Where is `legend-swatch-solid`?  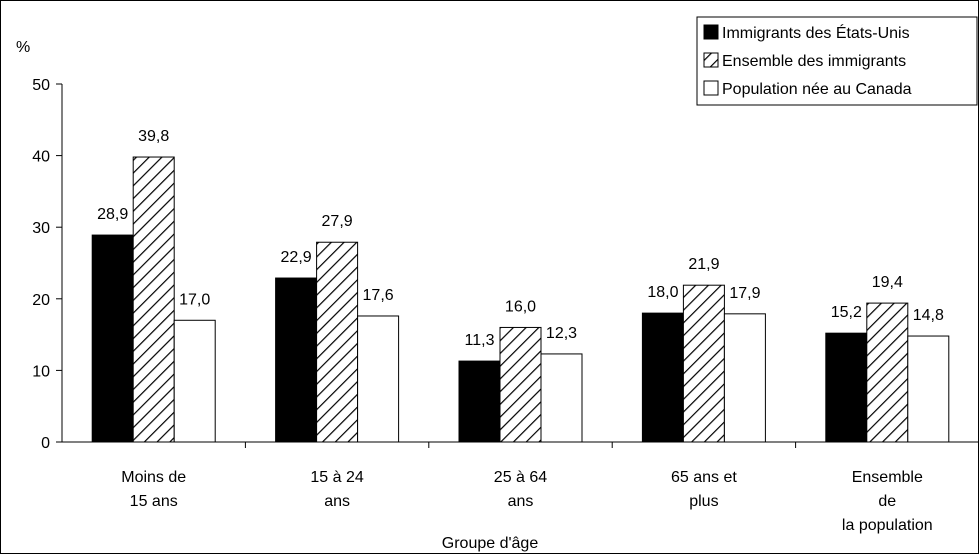 legend-swatch-solid is located at coordinates (711, 32).